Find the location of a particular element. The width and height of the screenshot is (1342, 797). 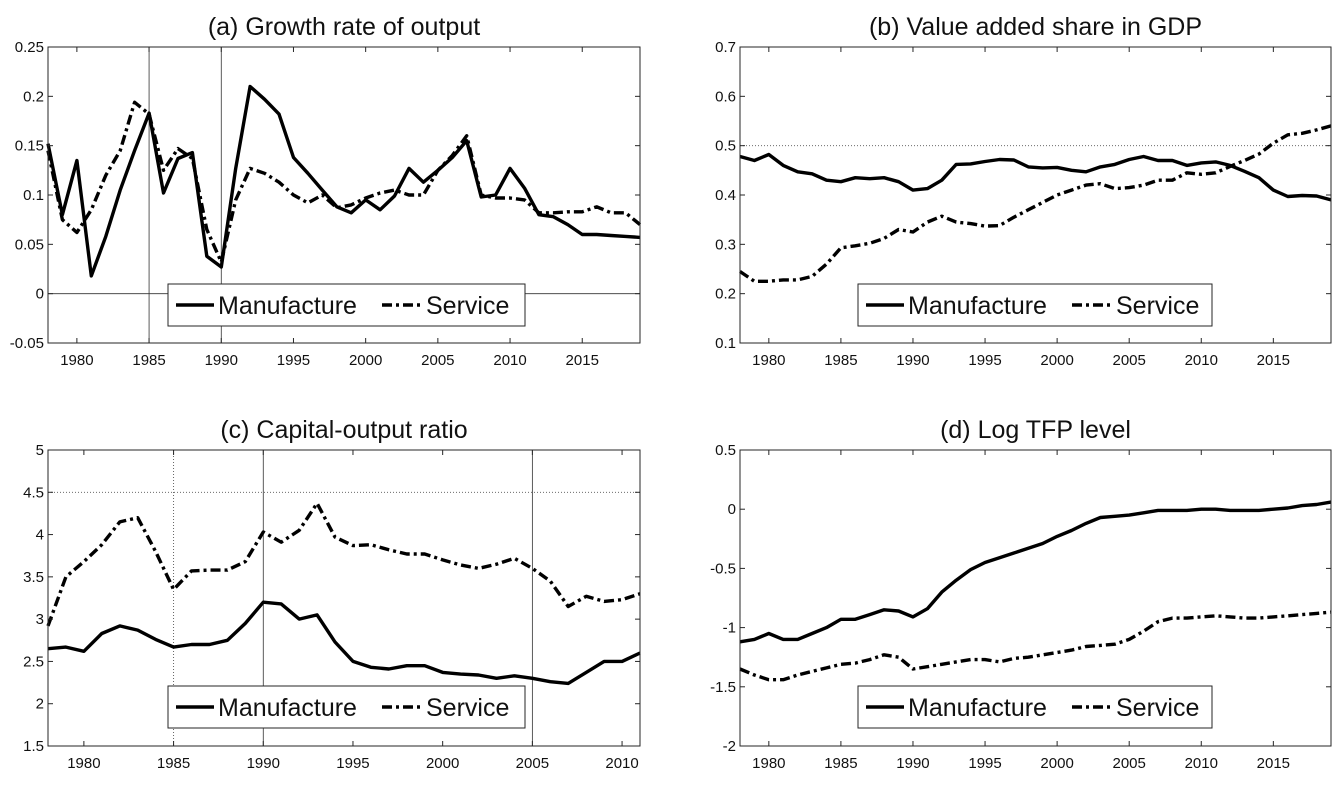

y-tick-label: -2 is located at coordinates (729, 746).